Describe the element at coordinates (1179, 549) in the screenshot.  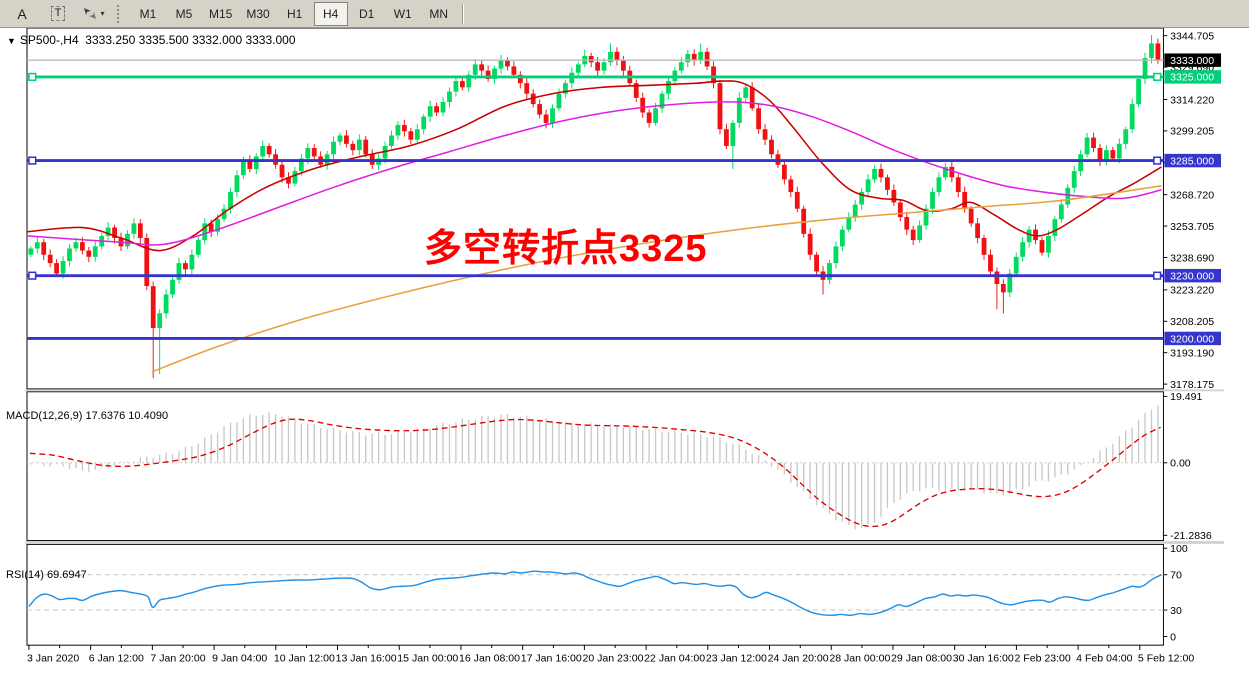
I see `svg-text: 100` at that location.